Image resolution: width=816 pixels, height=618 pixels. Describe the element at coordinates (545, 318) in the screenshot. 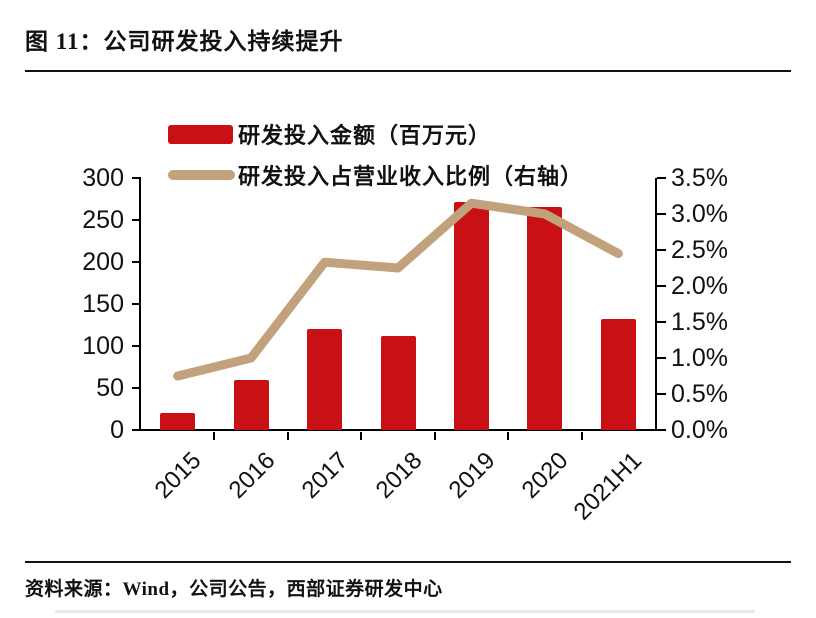

I see `bar-2020` at that location.